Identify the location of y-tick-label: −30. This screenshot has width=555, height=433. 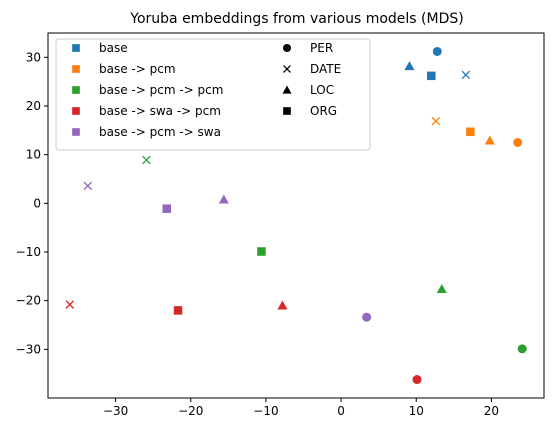
(28, 349).